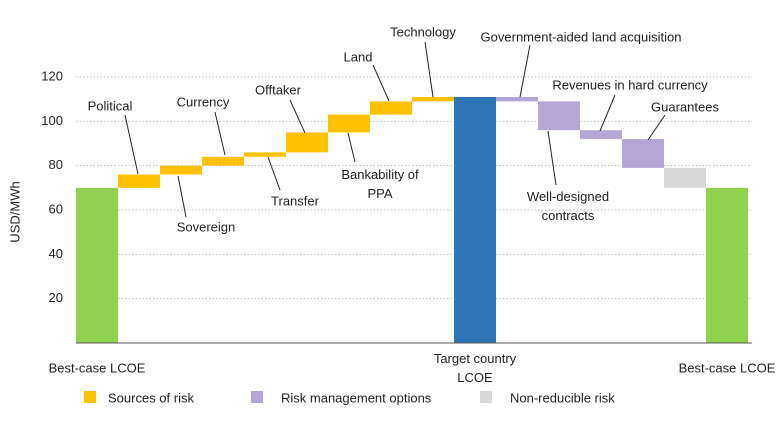  Describe the element at coordinates (685, 107) in the screenshot. I see `step-label: Guarantees` at that location.